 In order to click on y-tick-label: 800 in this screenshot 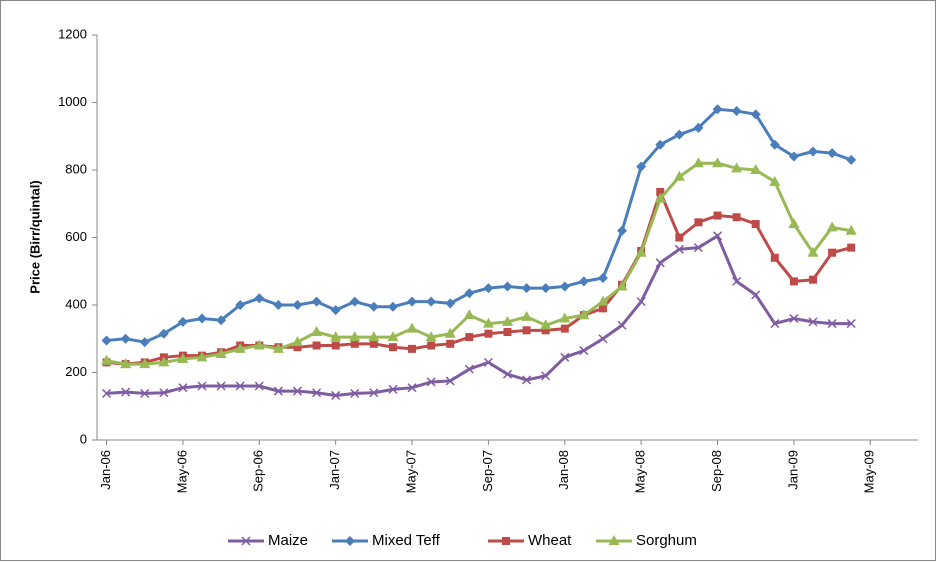, I will do `click(76, 168)`.